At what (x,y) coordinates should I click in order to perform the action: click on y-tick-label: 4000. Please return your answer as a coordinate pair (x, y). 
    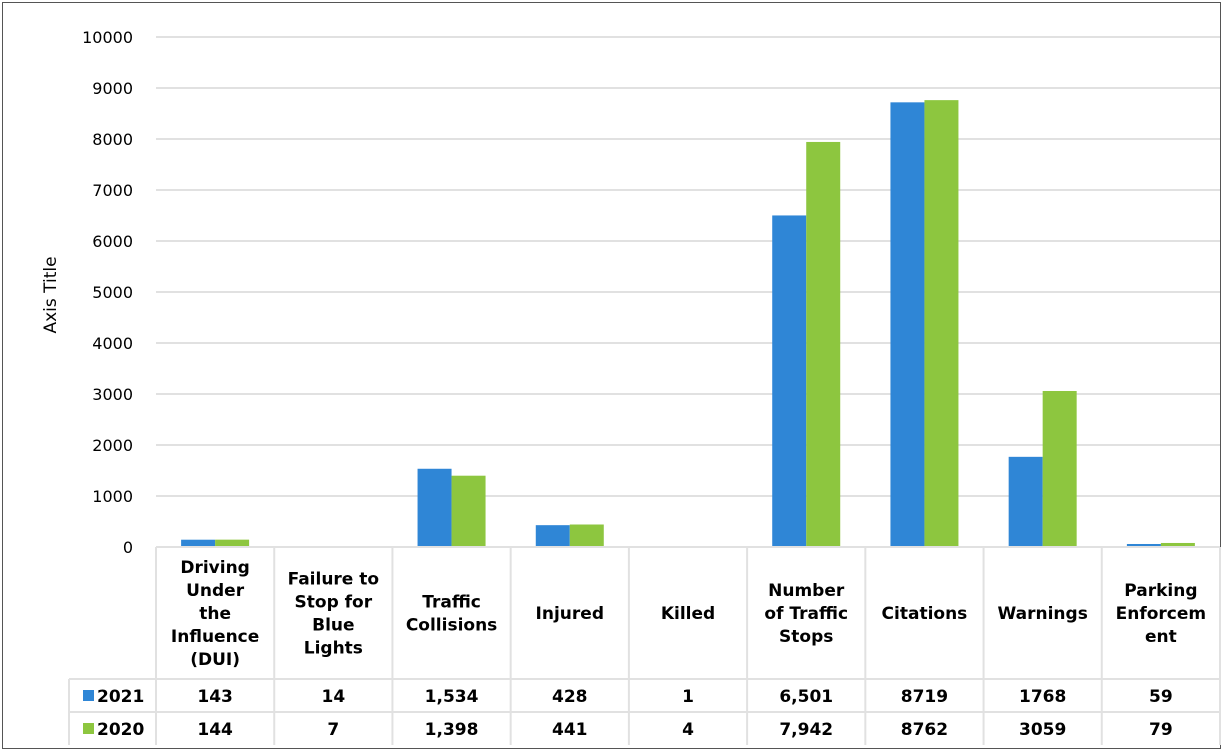
    Looking at the image, I should click on (112, 343).